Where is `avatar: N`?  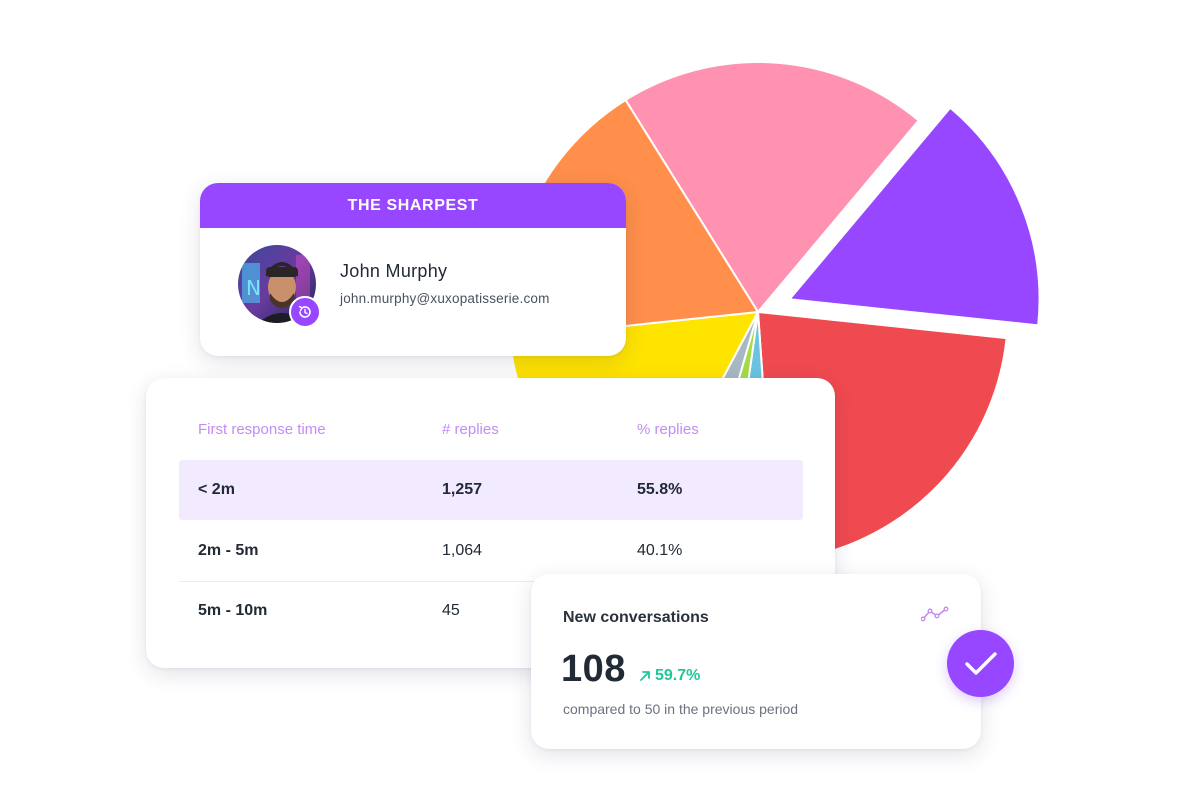 avatar: N is located at coordinates (279, 286).